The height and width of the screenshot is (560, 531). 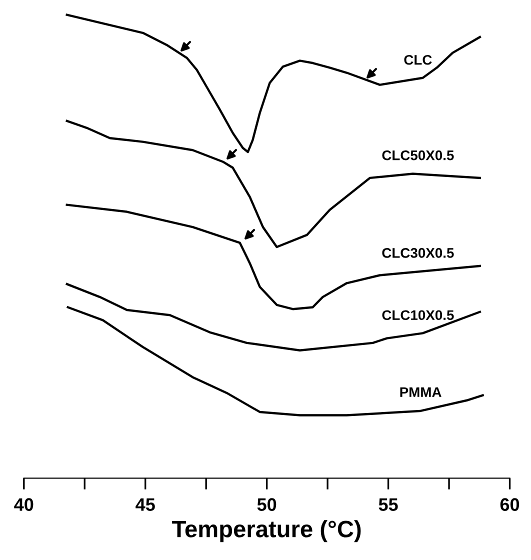 I want to click on x-axis-title: Temperature (°C), so click(x=266, y=531).